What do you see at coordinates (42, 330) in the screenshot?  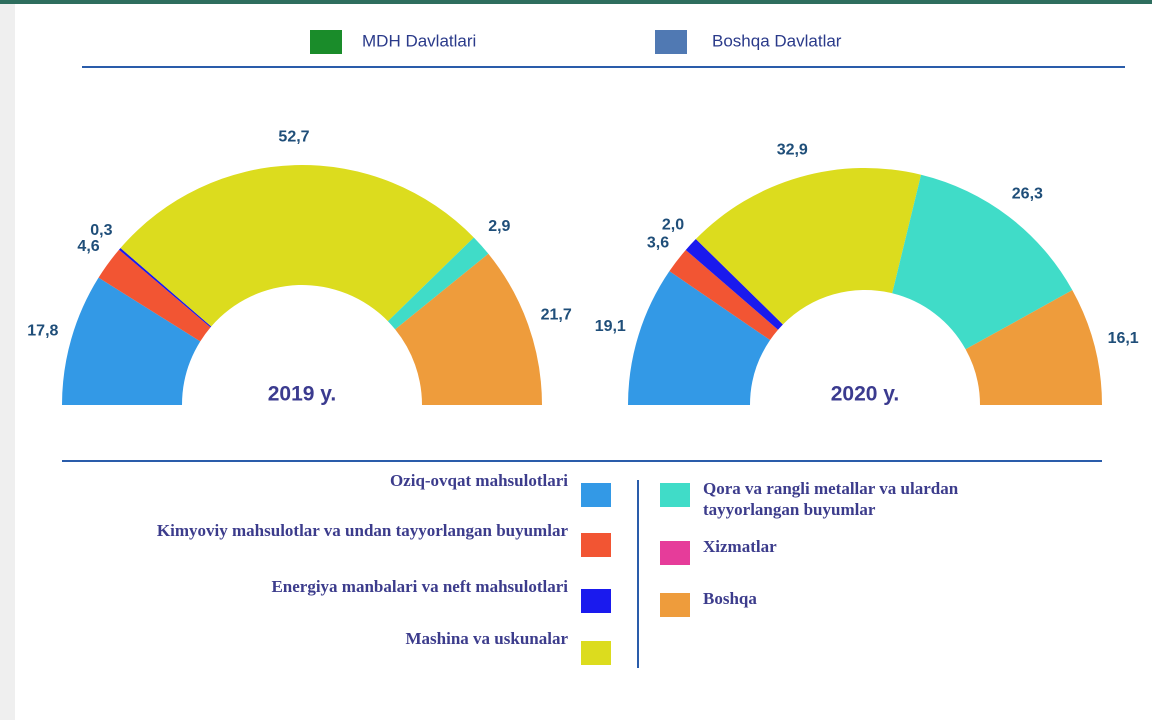 I see `data-label: 17,8` at bounding box center [42, 330].